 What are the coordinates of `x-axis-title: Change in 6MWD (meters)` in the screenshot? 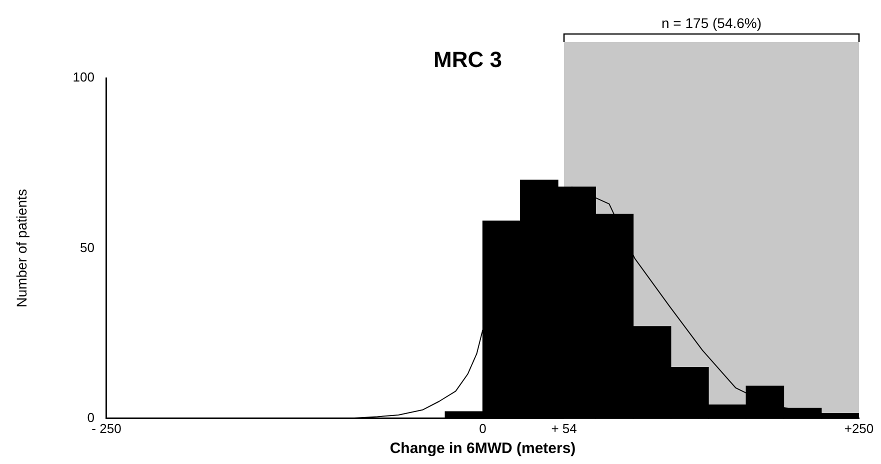 It's located at (483, 449).